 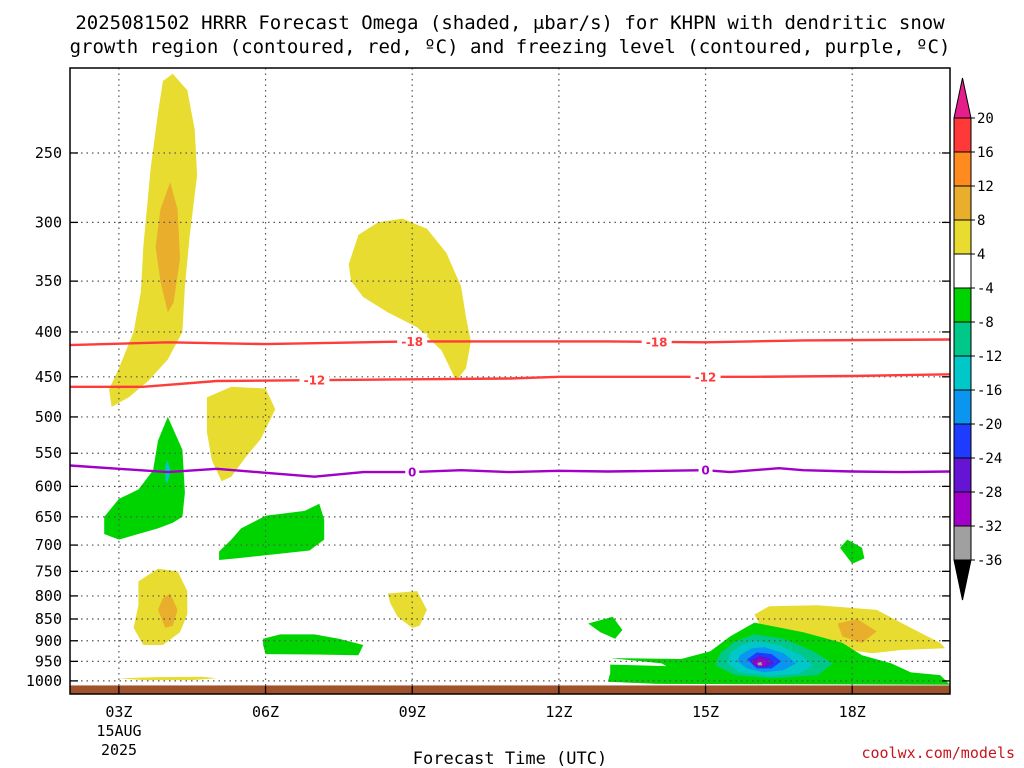 I want to click on y-tick-label-550: 550, so click(x=48, y=453).